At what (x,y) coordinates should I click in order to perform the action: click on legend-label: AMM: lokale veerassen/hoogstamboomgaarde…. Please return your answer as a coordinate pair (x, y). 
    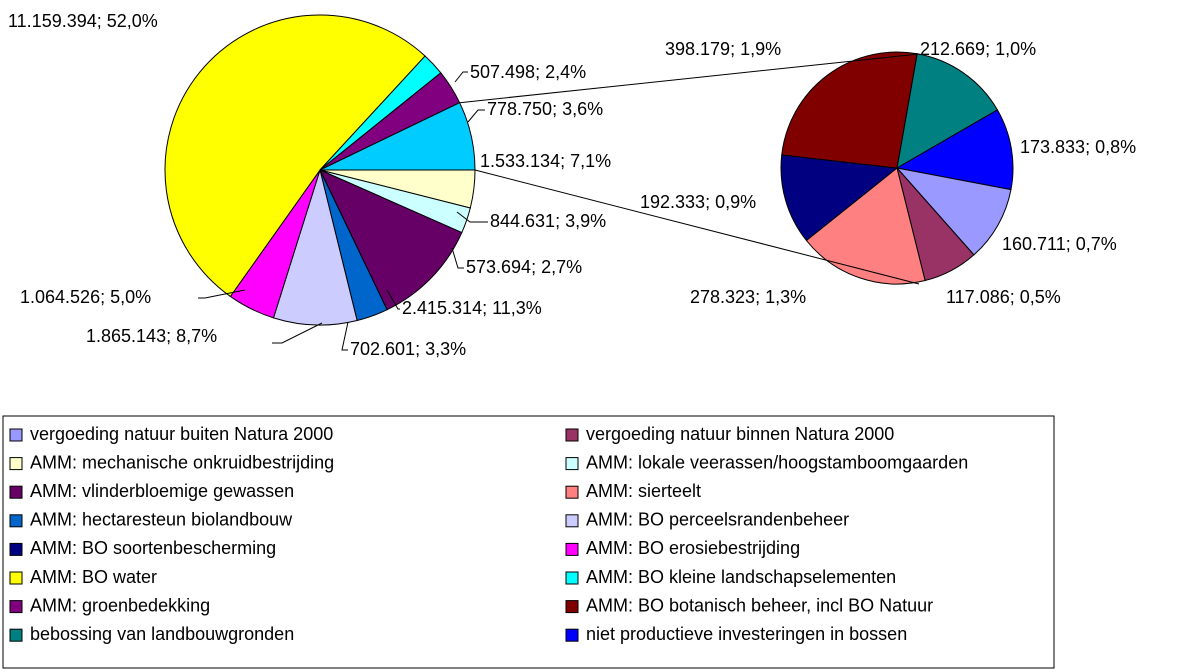
    Looking at the image, I should click on (777, 462).